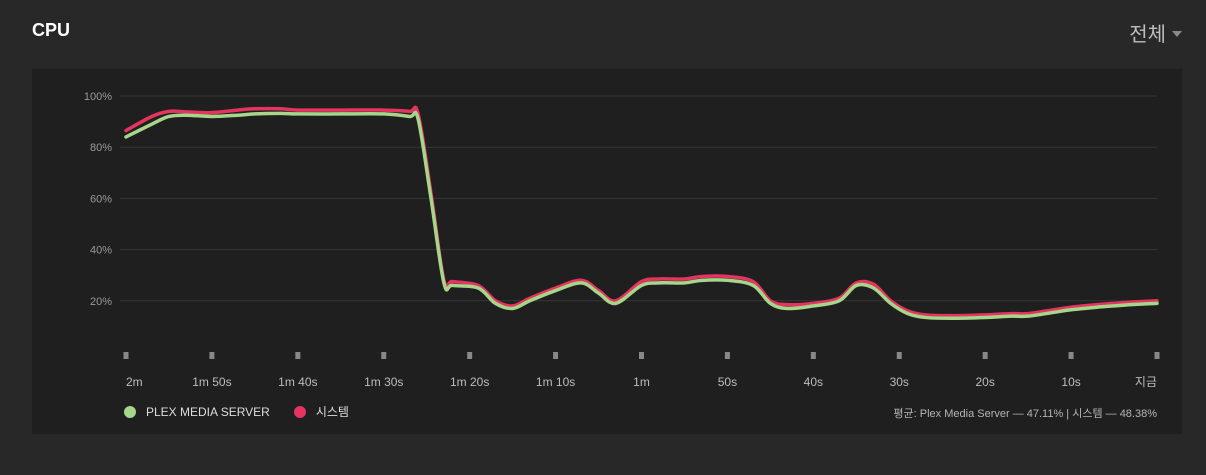 The image size is (1206, 475). I want to click on x-tick-label: 1m 40s, so click(297, 382).